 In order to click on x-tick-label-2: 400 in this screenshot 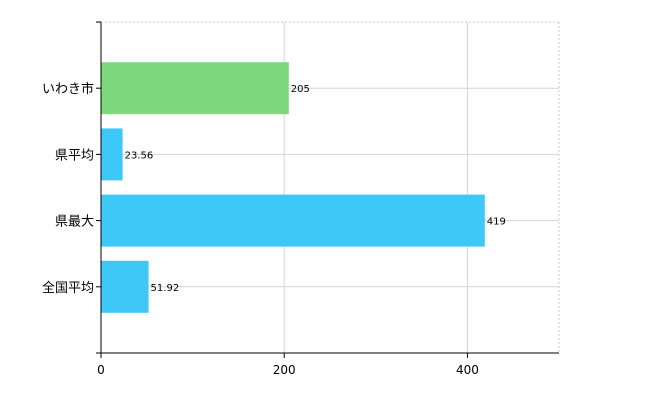, I will do `click(467, 370)`.